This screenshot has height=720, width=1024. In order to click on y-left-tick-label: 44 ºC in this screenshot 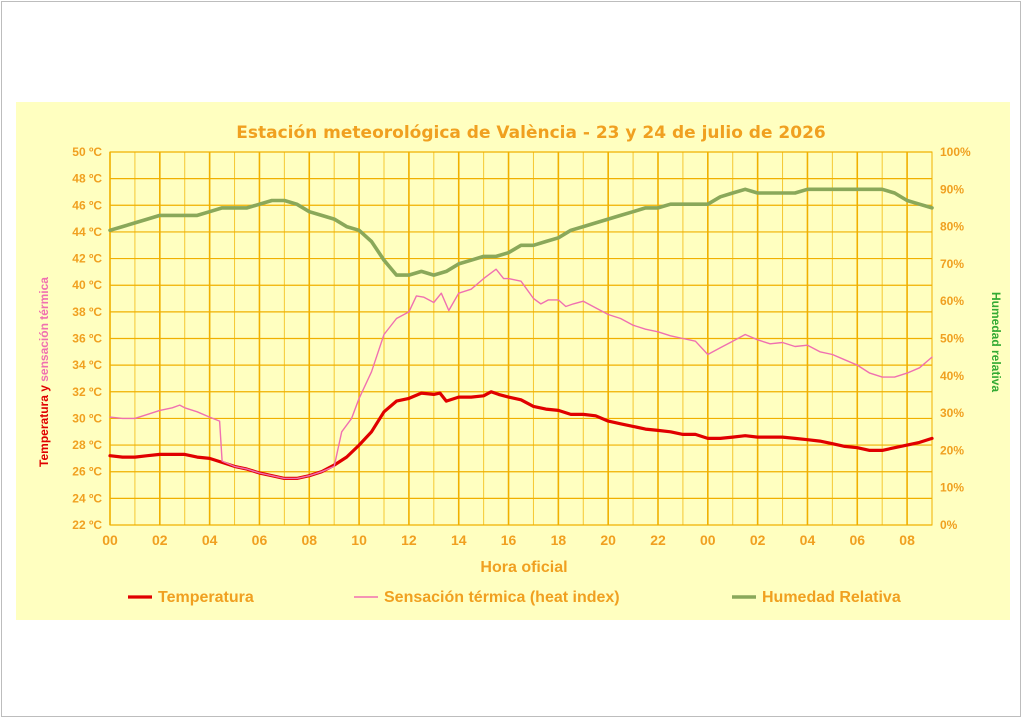, I will do `click(87, 232)`.